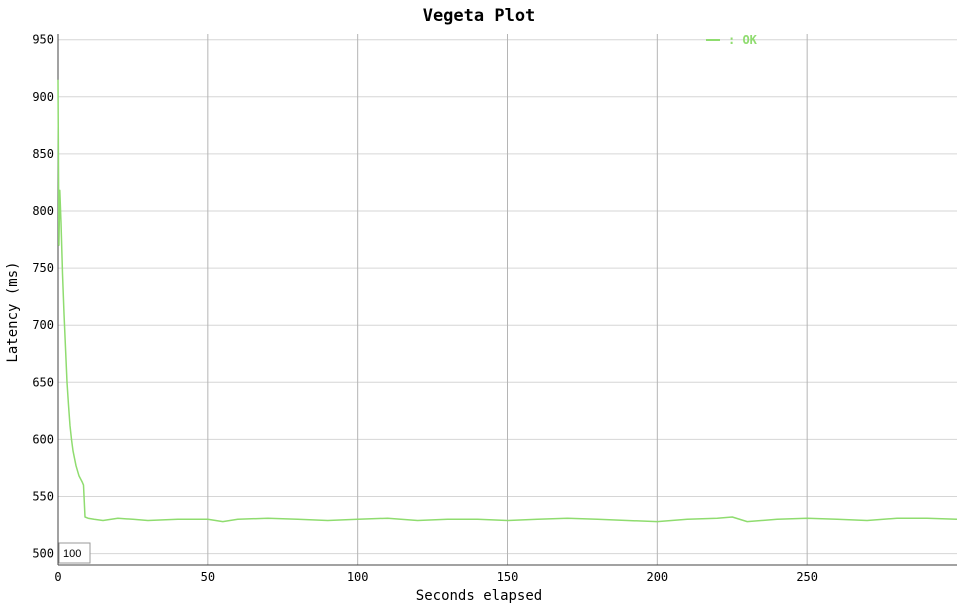 The height and width of the screenshot is (605, 966). What do you see at coordinates (43, 154) in the screenshot?
I see `y-tick-label: 850` at bounding box center [43, 154].